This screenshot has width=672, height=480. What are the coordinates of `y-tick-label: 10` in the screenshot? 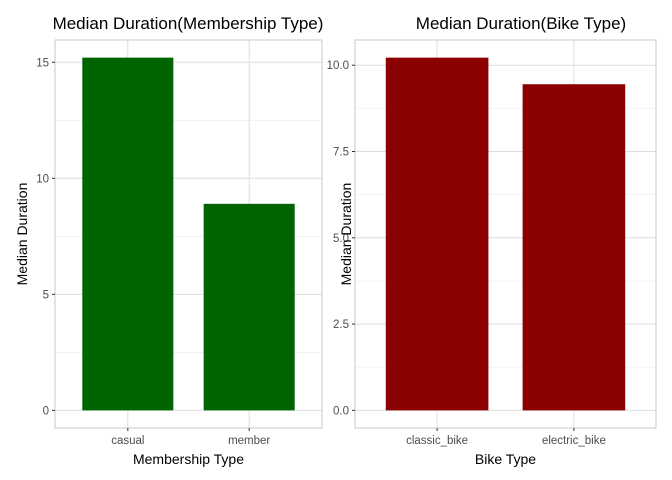 It's located at (42, 179).